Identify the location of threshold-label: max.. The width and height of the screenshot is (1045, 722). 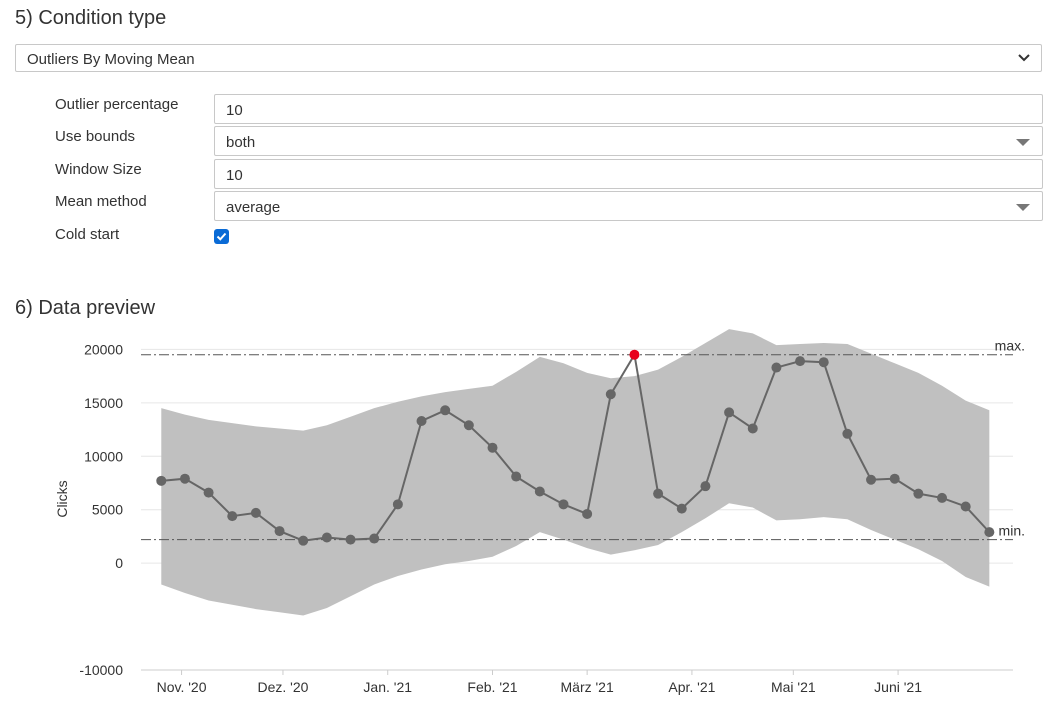
(1010, 346).